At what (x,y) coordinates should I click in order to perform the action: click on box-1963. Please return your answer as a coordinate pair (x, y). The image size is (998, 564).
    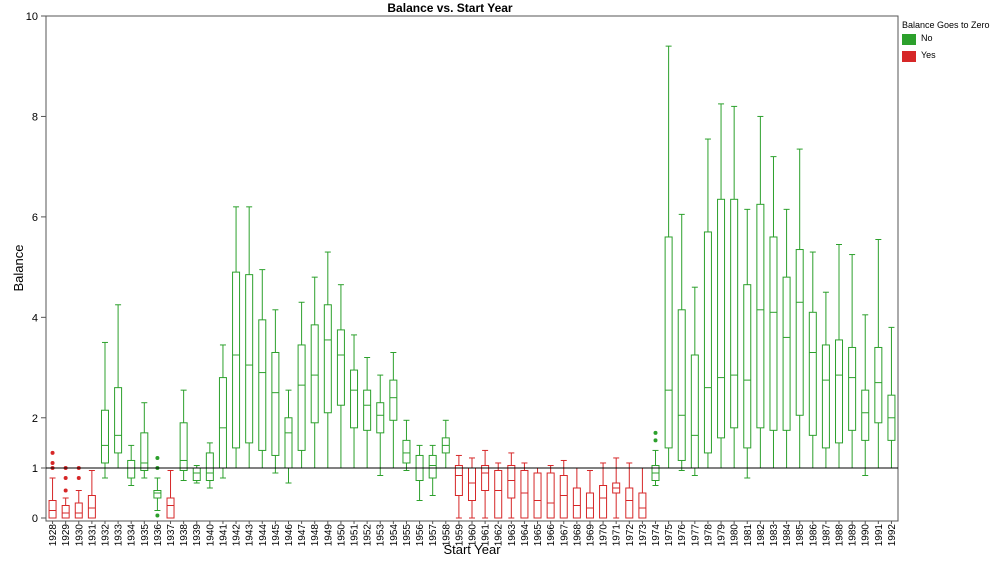
    Looking at the image, I should click on (511, 485).